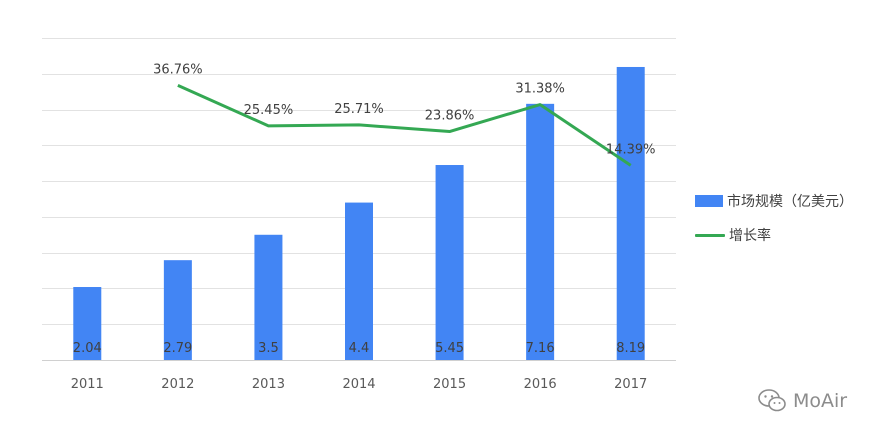 The height and width of the screenshot is (438, 882). I want to click on bar-value-label: 7.16, so click(540, 348).